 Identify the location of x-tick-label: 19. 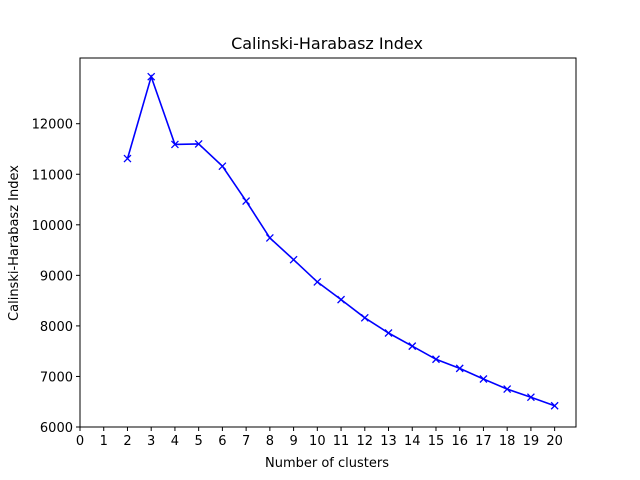
(531, 441).